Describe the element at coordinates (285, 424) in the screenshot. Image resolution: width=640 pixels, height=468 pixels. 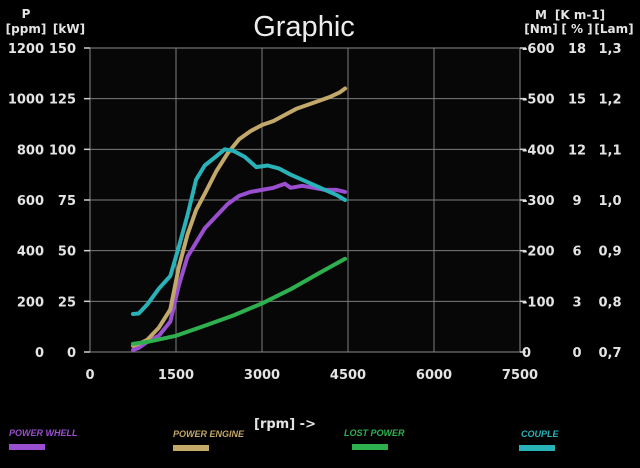
I see `x-axis-label: [rpm] ->` at that location.